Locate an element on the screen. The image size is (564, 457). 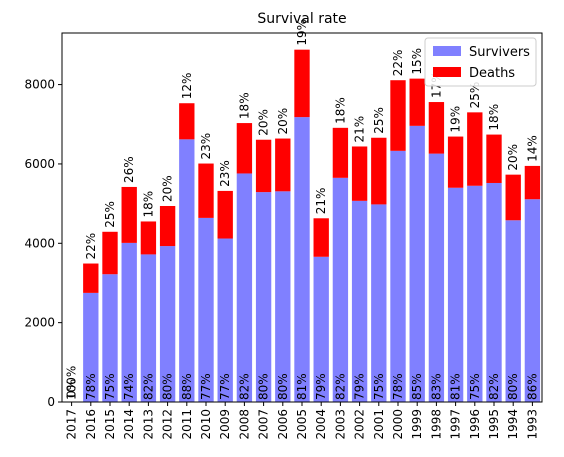
x-tick-label: 2014 is located at coordinates (129, 424).